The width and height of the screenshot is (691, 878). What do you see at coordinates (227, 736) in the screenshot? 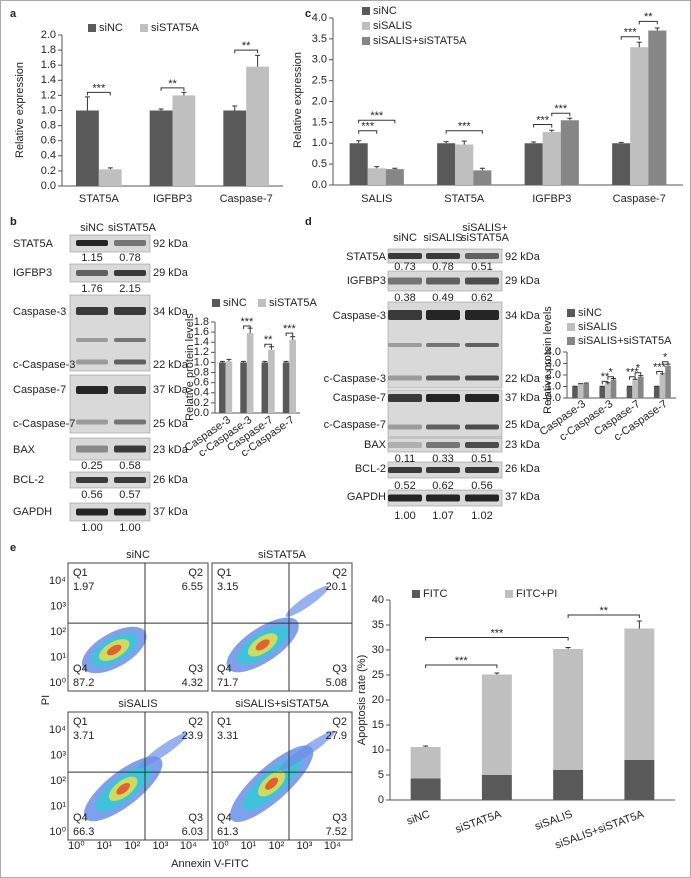
I see `quadrant-percent: 3.31` at bounding box center [227, 736].